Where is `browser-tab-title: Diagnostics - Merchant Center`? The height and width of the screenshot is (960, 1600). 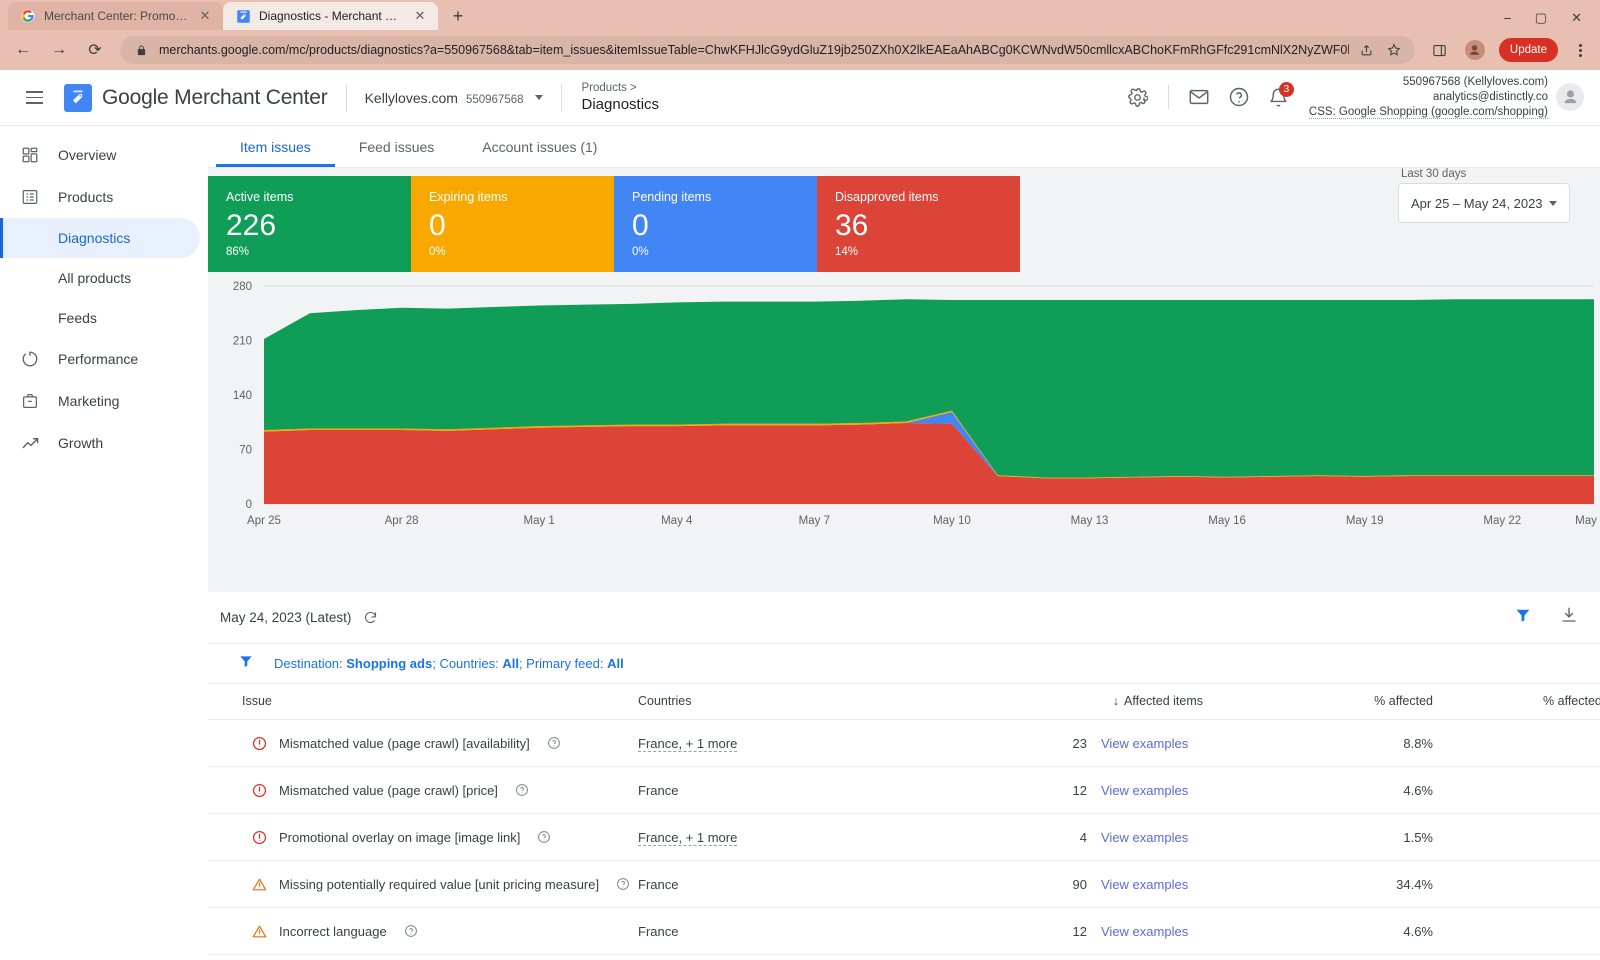 browser-tab-title: Diagnostics - Merchant Center is located at coordinates (331, 16).